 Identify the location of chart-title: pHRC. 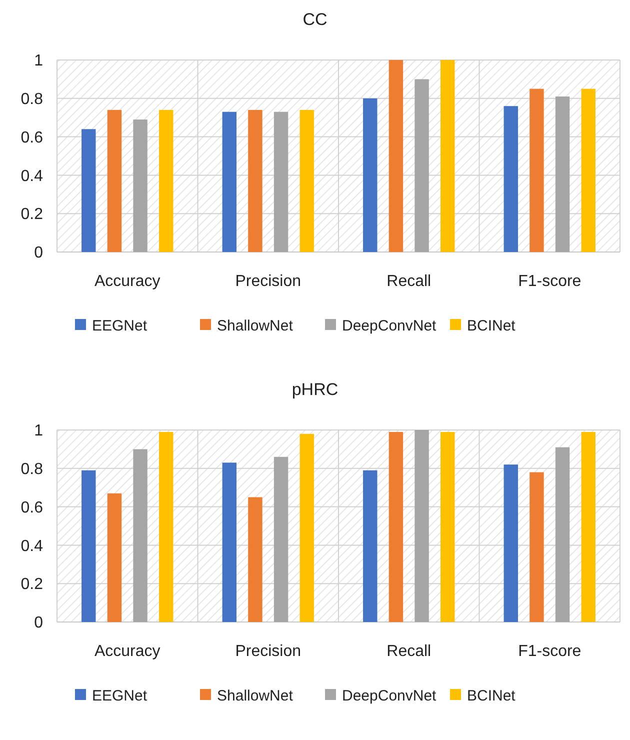
(315, 389).